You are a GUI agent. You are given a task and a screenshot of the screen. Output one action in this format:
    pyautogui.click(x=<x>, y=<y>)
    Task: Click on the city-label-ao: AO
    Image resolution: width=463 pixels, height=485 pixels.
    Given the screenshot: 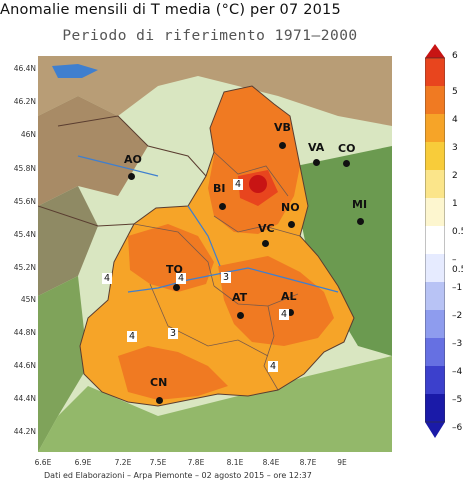 What is the action you would take?
    pyautogui.click(x=133, y=159)
    